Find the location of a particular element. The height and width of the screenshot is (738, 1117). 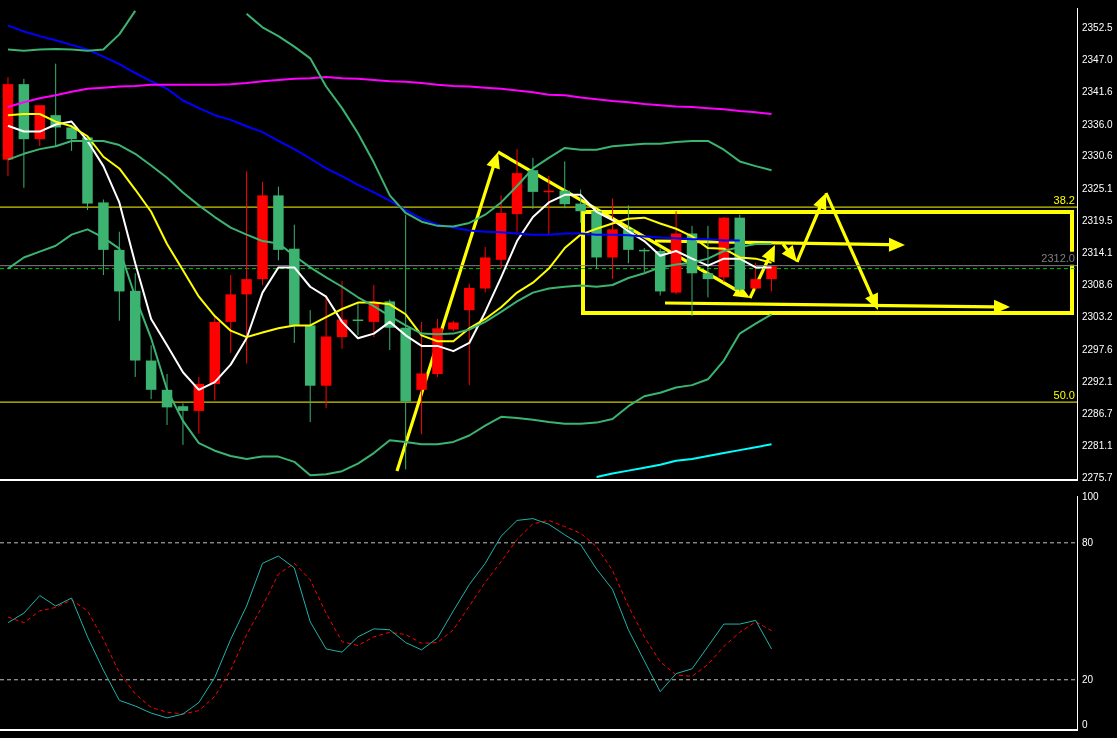

y-tick-label: 2286.7 is located at coordinates (1098, 413).